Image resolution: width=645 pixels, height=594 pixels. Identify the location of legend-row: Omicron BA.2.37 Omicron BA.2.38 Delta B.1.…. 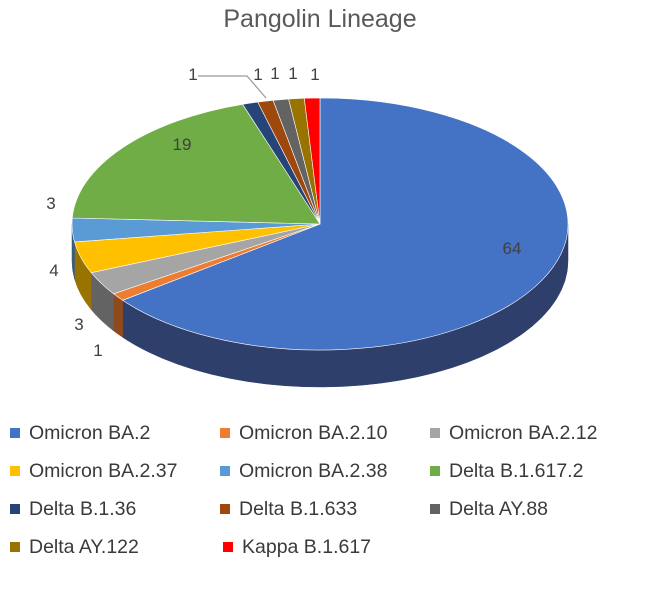
(323, 471).